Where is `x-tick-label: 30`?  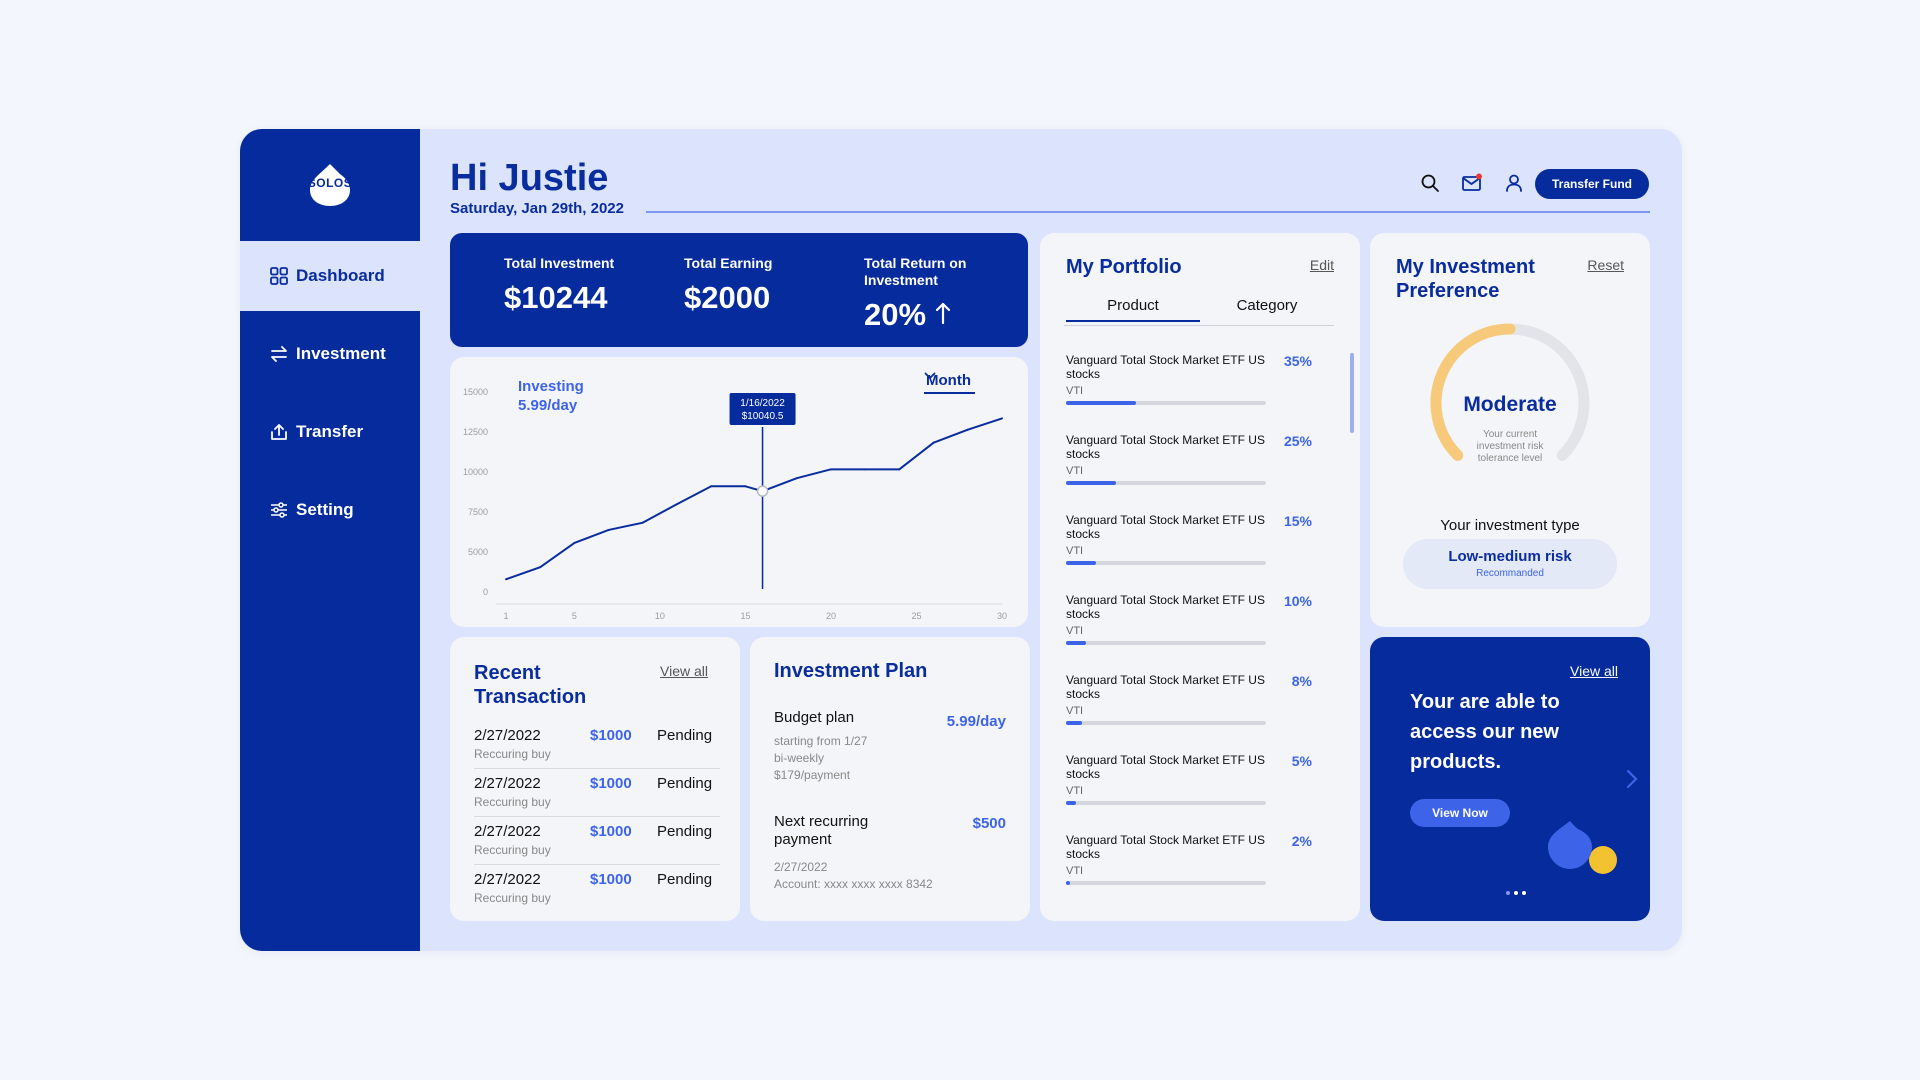 x-tick-label: 30 is located at coordinates (1002, 616).